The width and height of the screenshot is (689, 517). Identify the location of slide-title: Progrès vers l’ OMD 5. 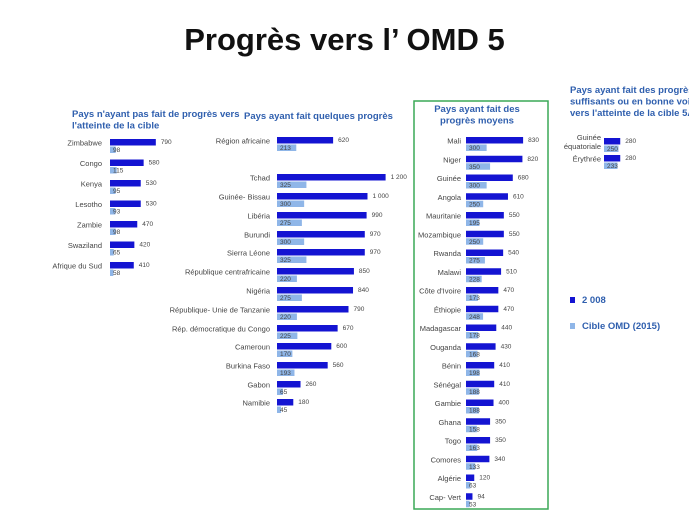
(344, 39).